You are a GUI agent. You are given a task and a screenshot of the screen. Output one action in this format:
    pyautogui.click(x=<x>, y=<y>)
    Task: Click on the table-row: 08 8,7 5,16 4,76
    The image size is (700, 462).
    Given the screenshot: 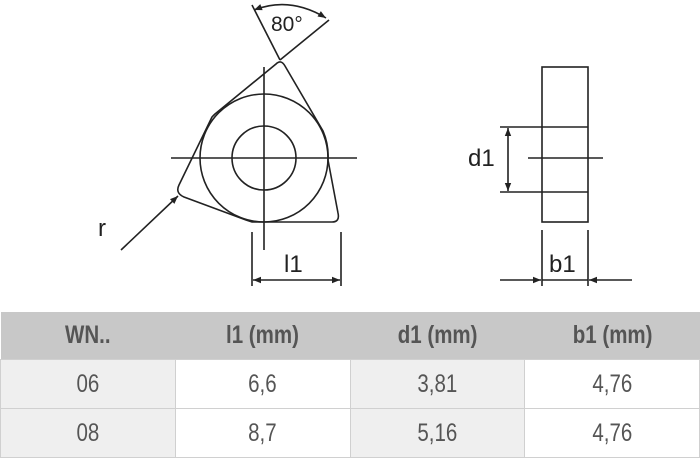 What is the action you would take?
    pyautogui.click(x=350, y=433)
    